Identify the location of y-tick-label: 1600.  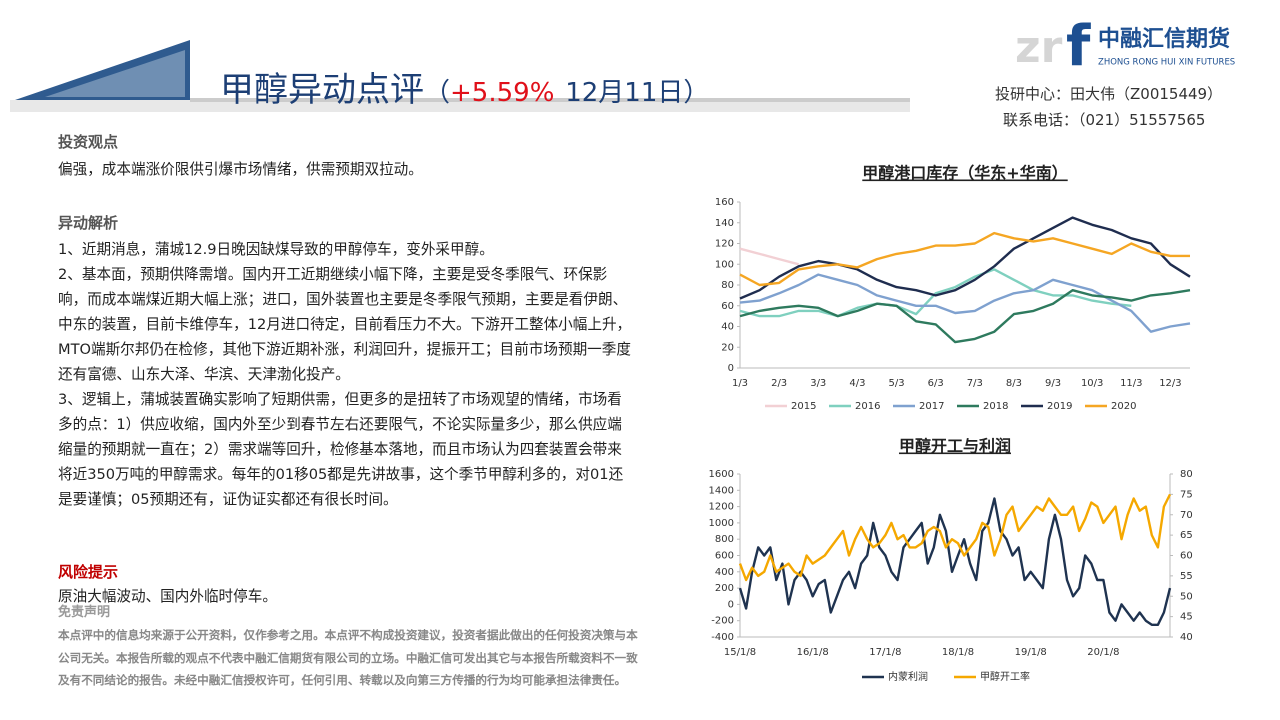
(721, 474).